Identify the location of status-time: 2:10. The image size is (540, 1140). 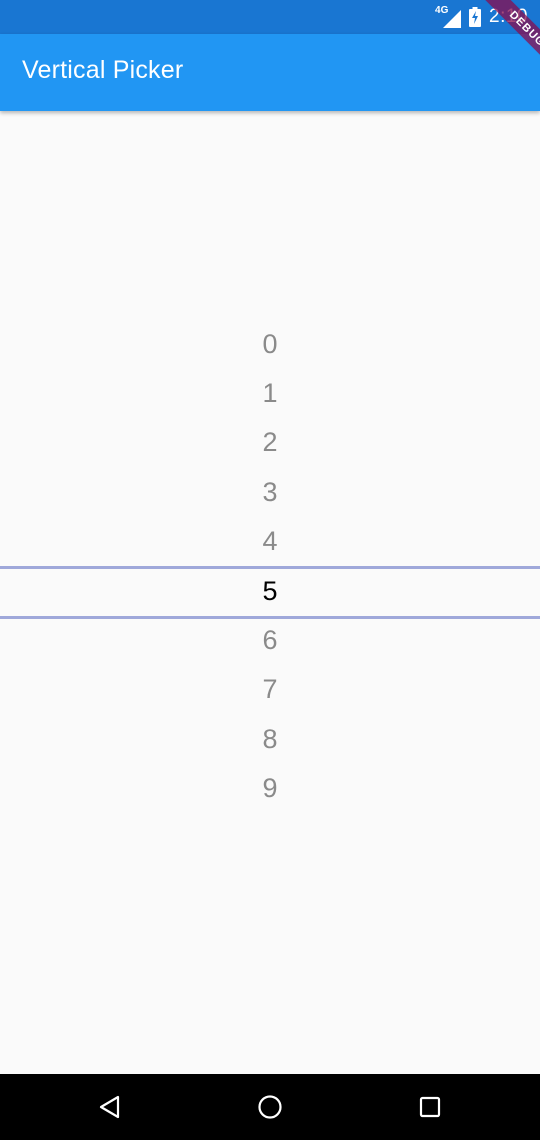
(508, 16).